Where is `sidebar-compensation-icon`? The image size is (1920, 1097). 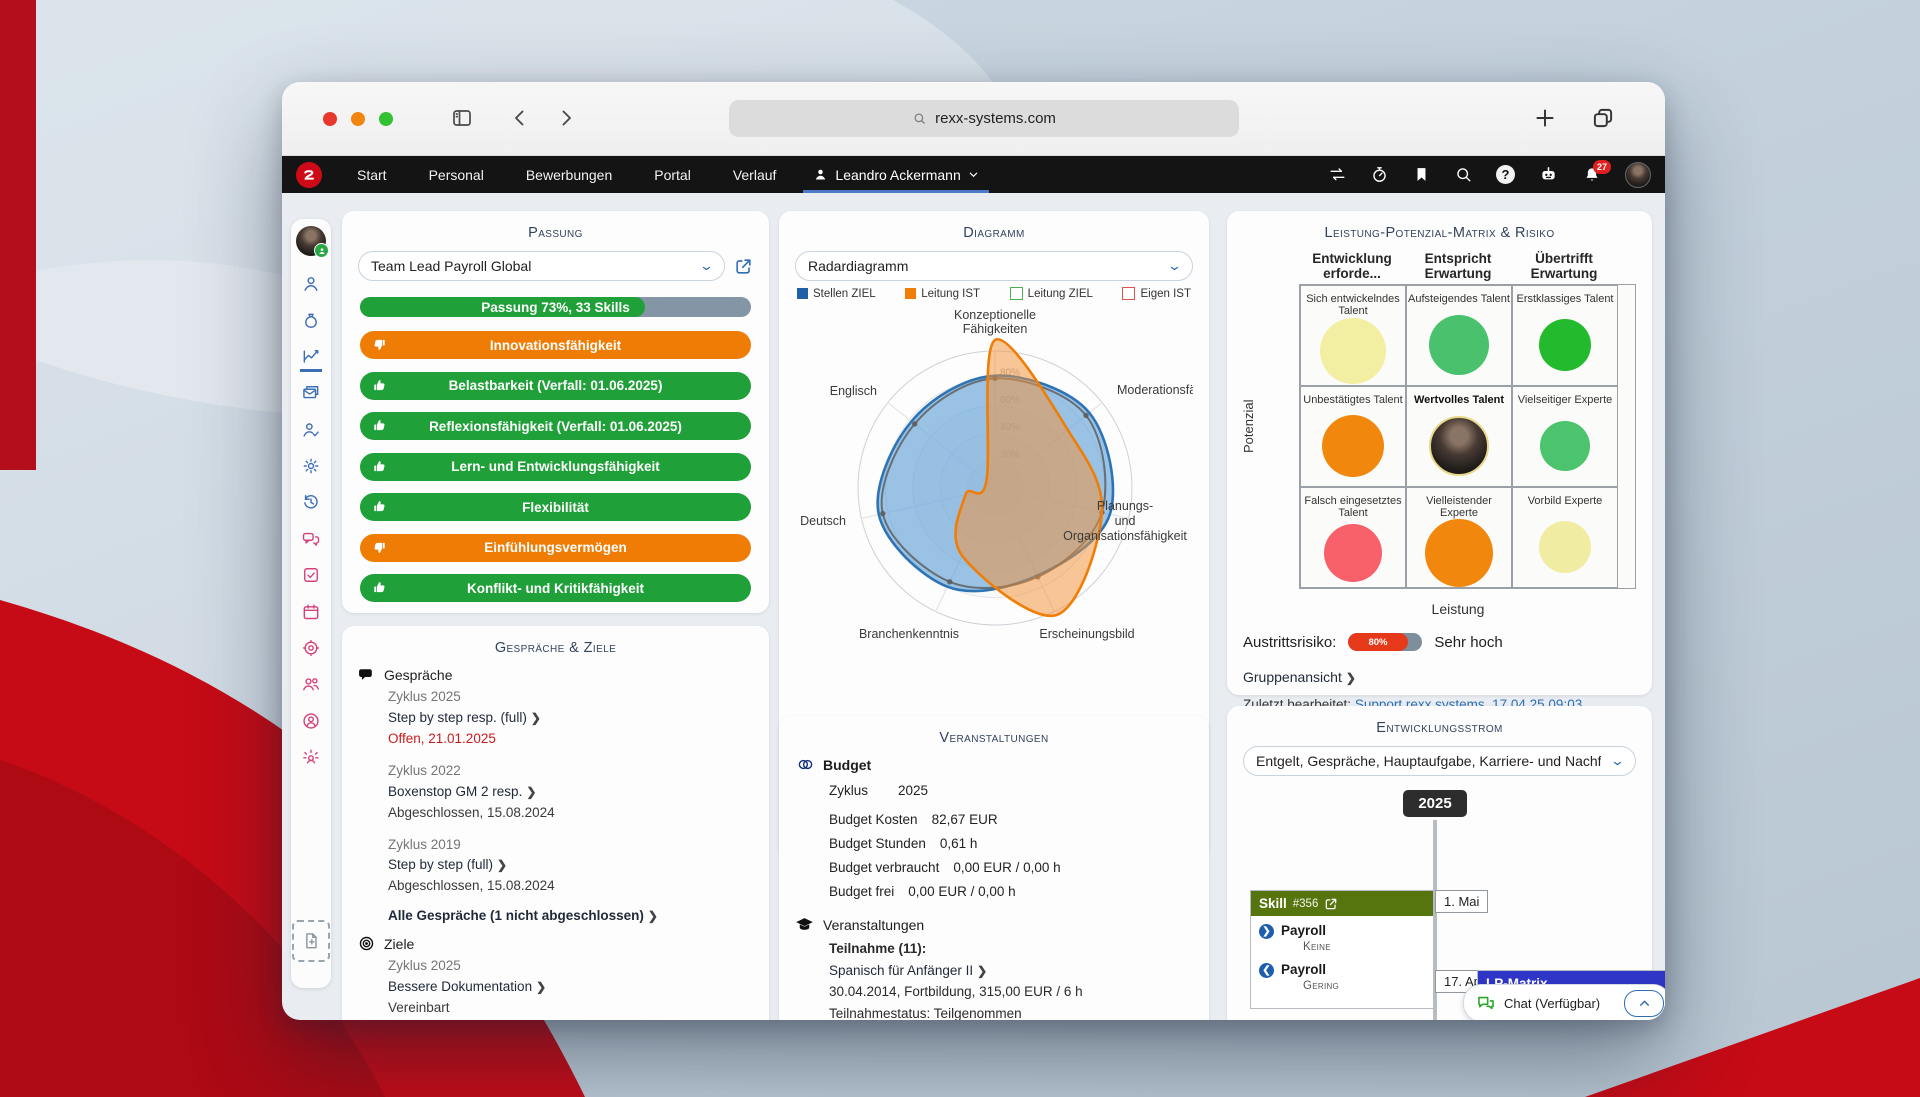
sidebar-compensation-icon is located at coordinates (311, 321).